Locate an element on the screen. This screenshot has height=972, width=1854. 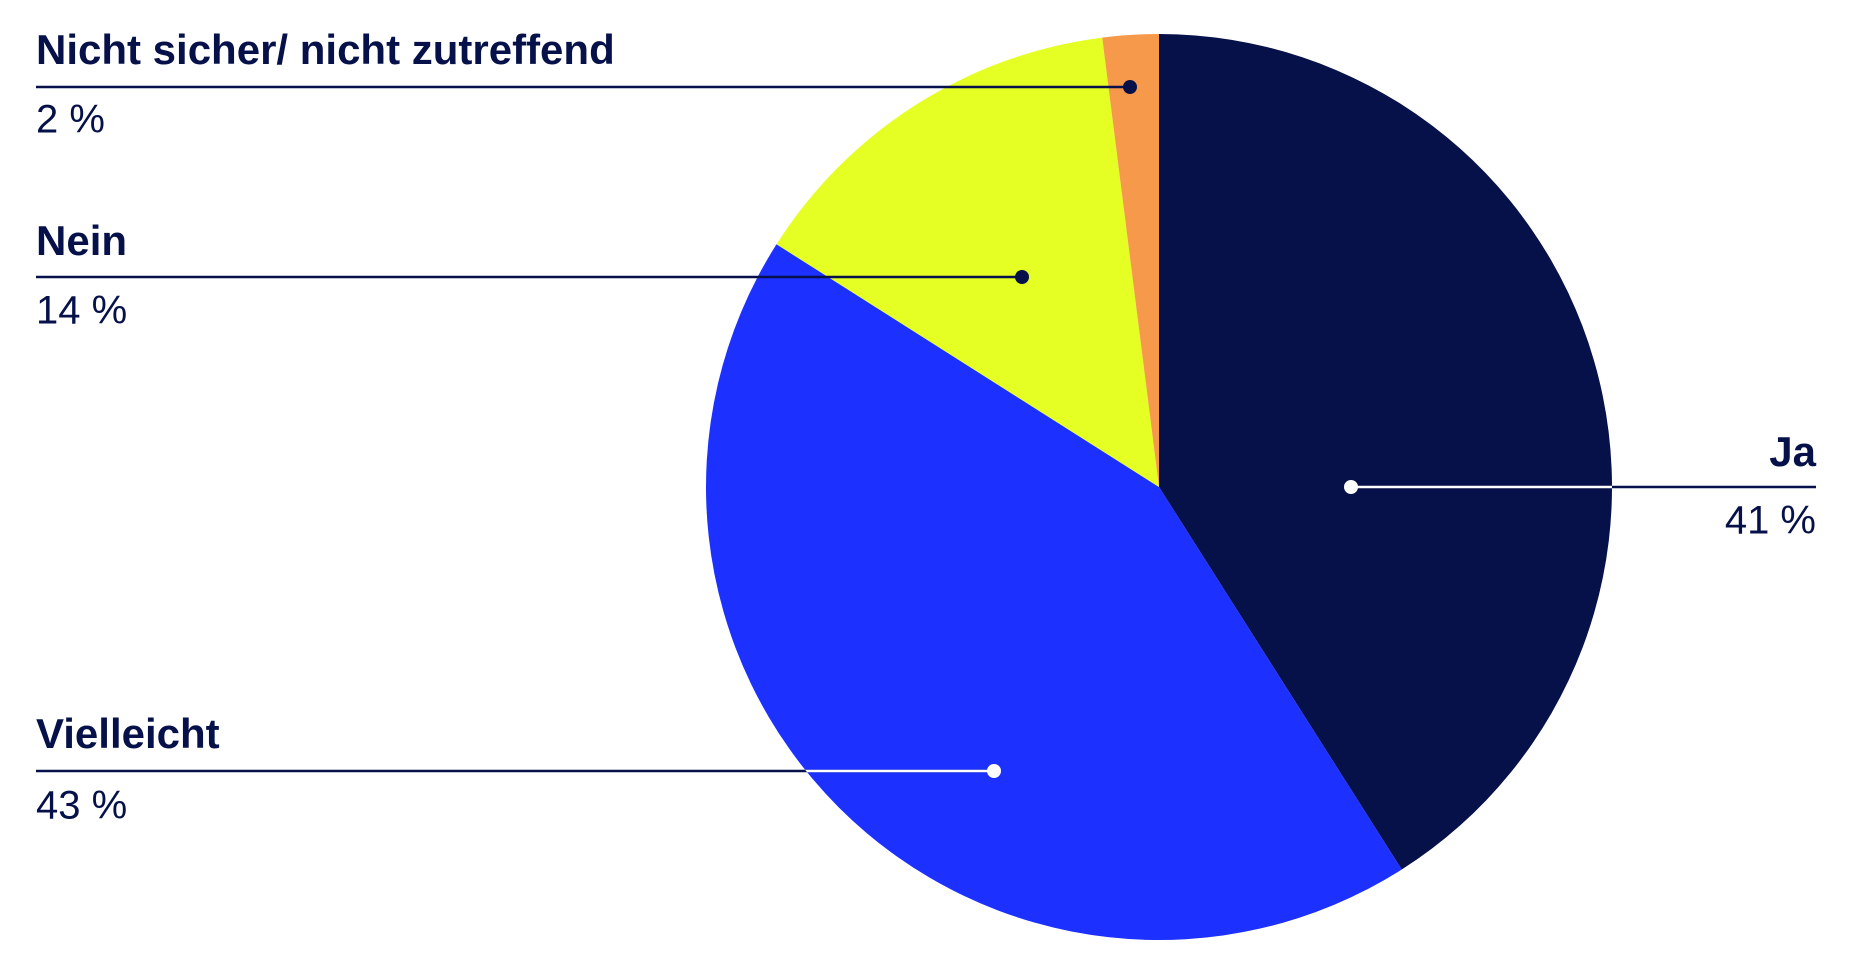
slice-label: Vielleicht is located at coordinates (128, 733).